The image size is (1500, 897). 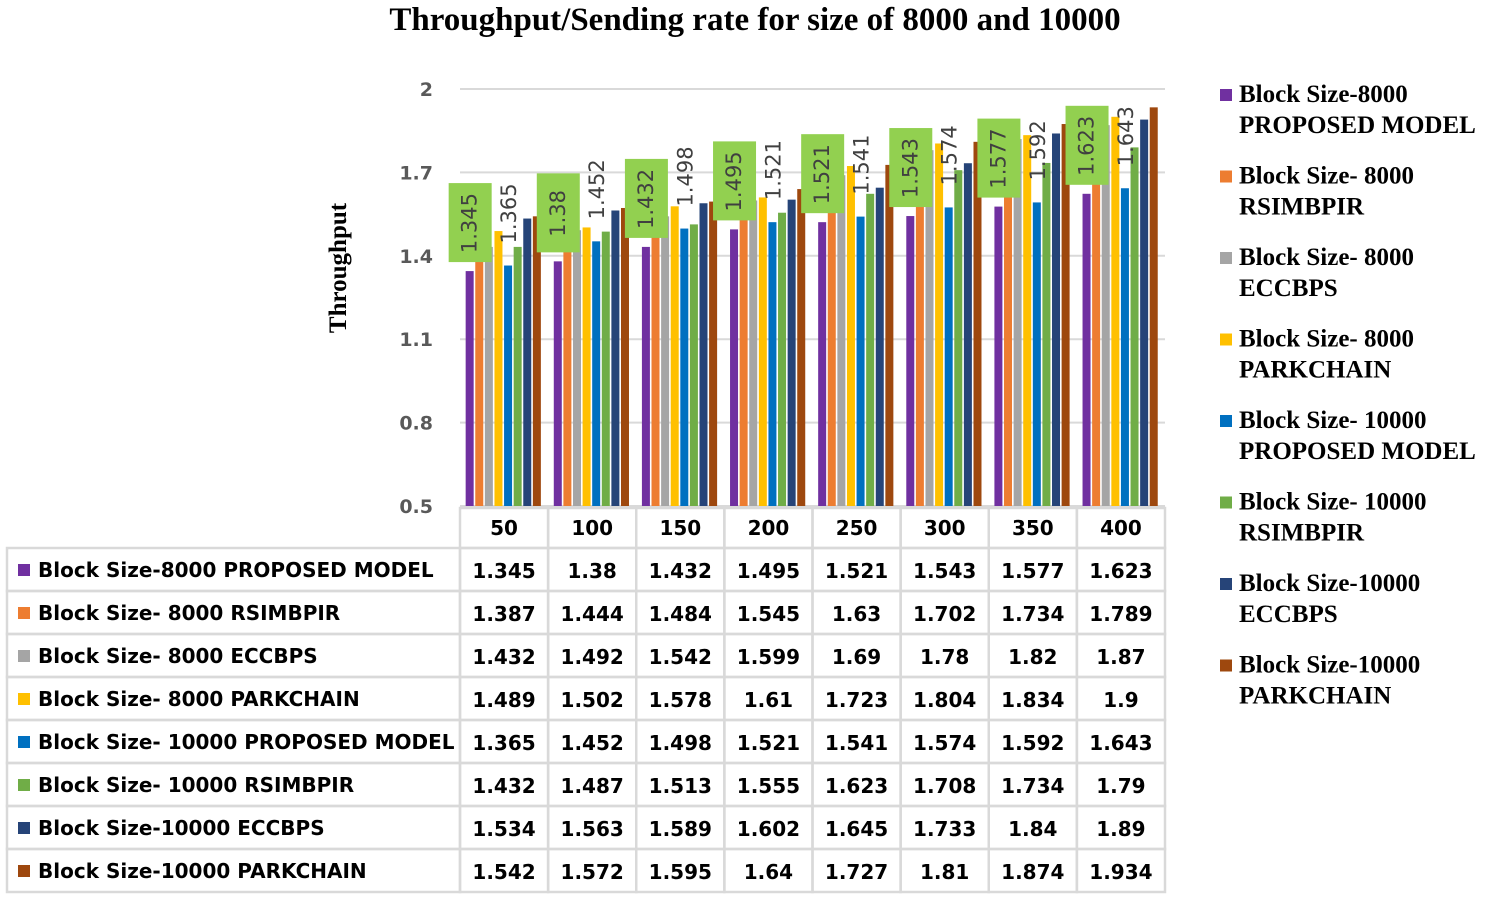 What do you see at coordinates (944, 829) in the screenshot?
I see `table-value: 1.733` at bounding box center [944, 829].